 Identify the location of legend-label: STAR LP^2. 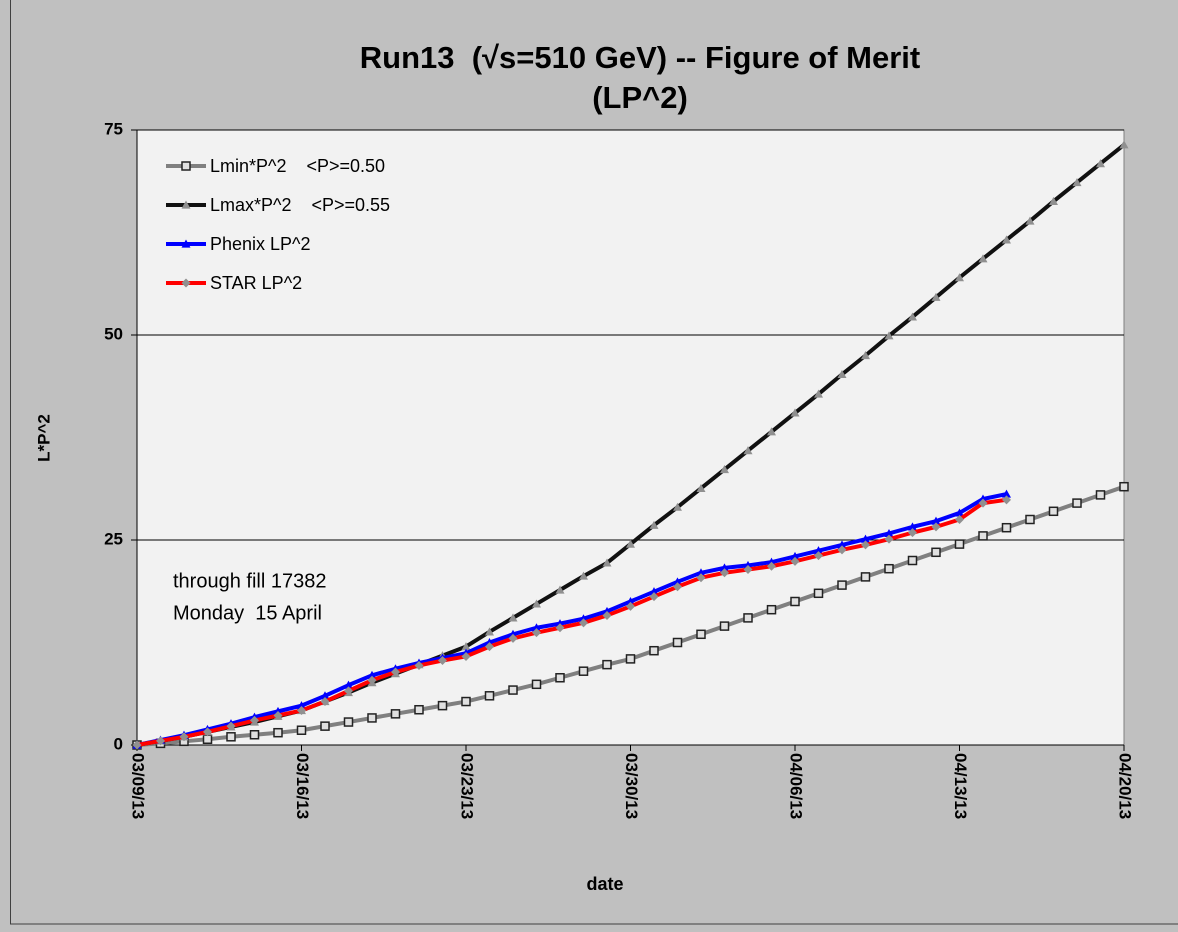
(256, 283).